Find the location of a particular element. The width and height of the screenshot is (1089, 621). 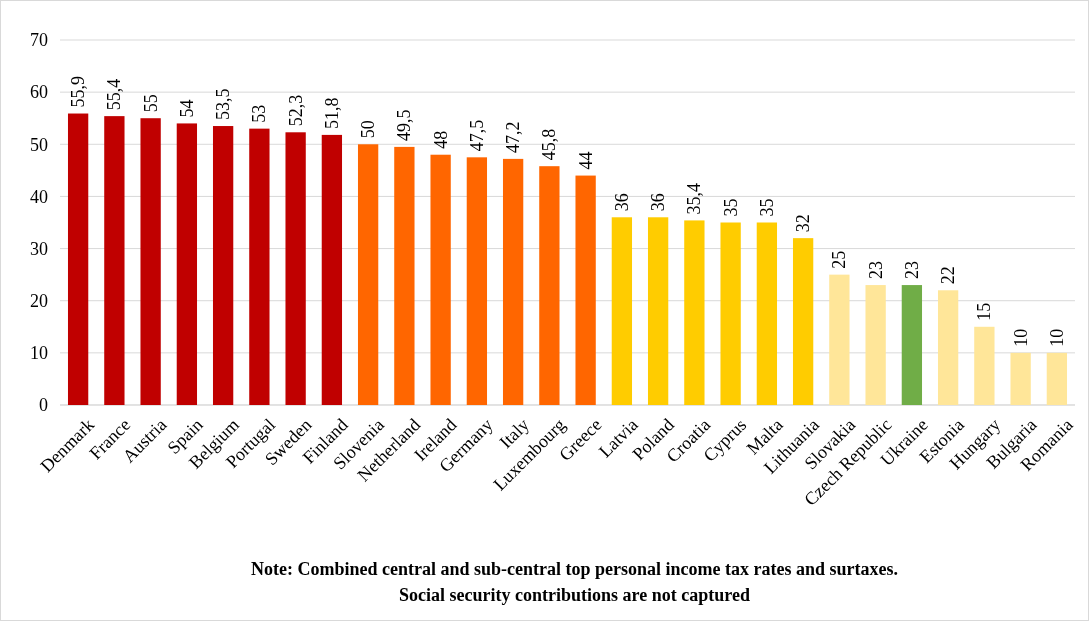

data-label: 54 is located at coordinates (186, 108).